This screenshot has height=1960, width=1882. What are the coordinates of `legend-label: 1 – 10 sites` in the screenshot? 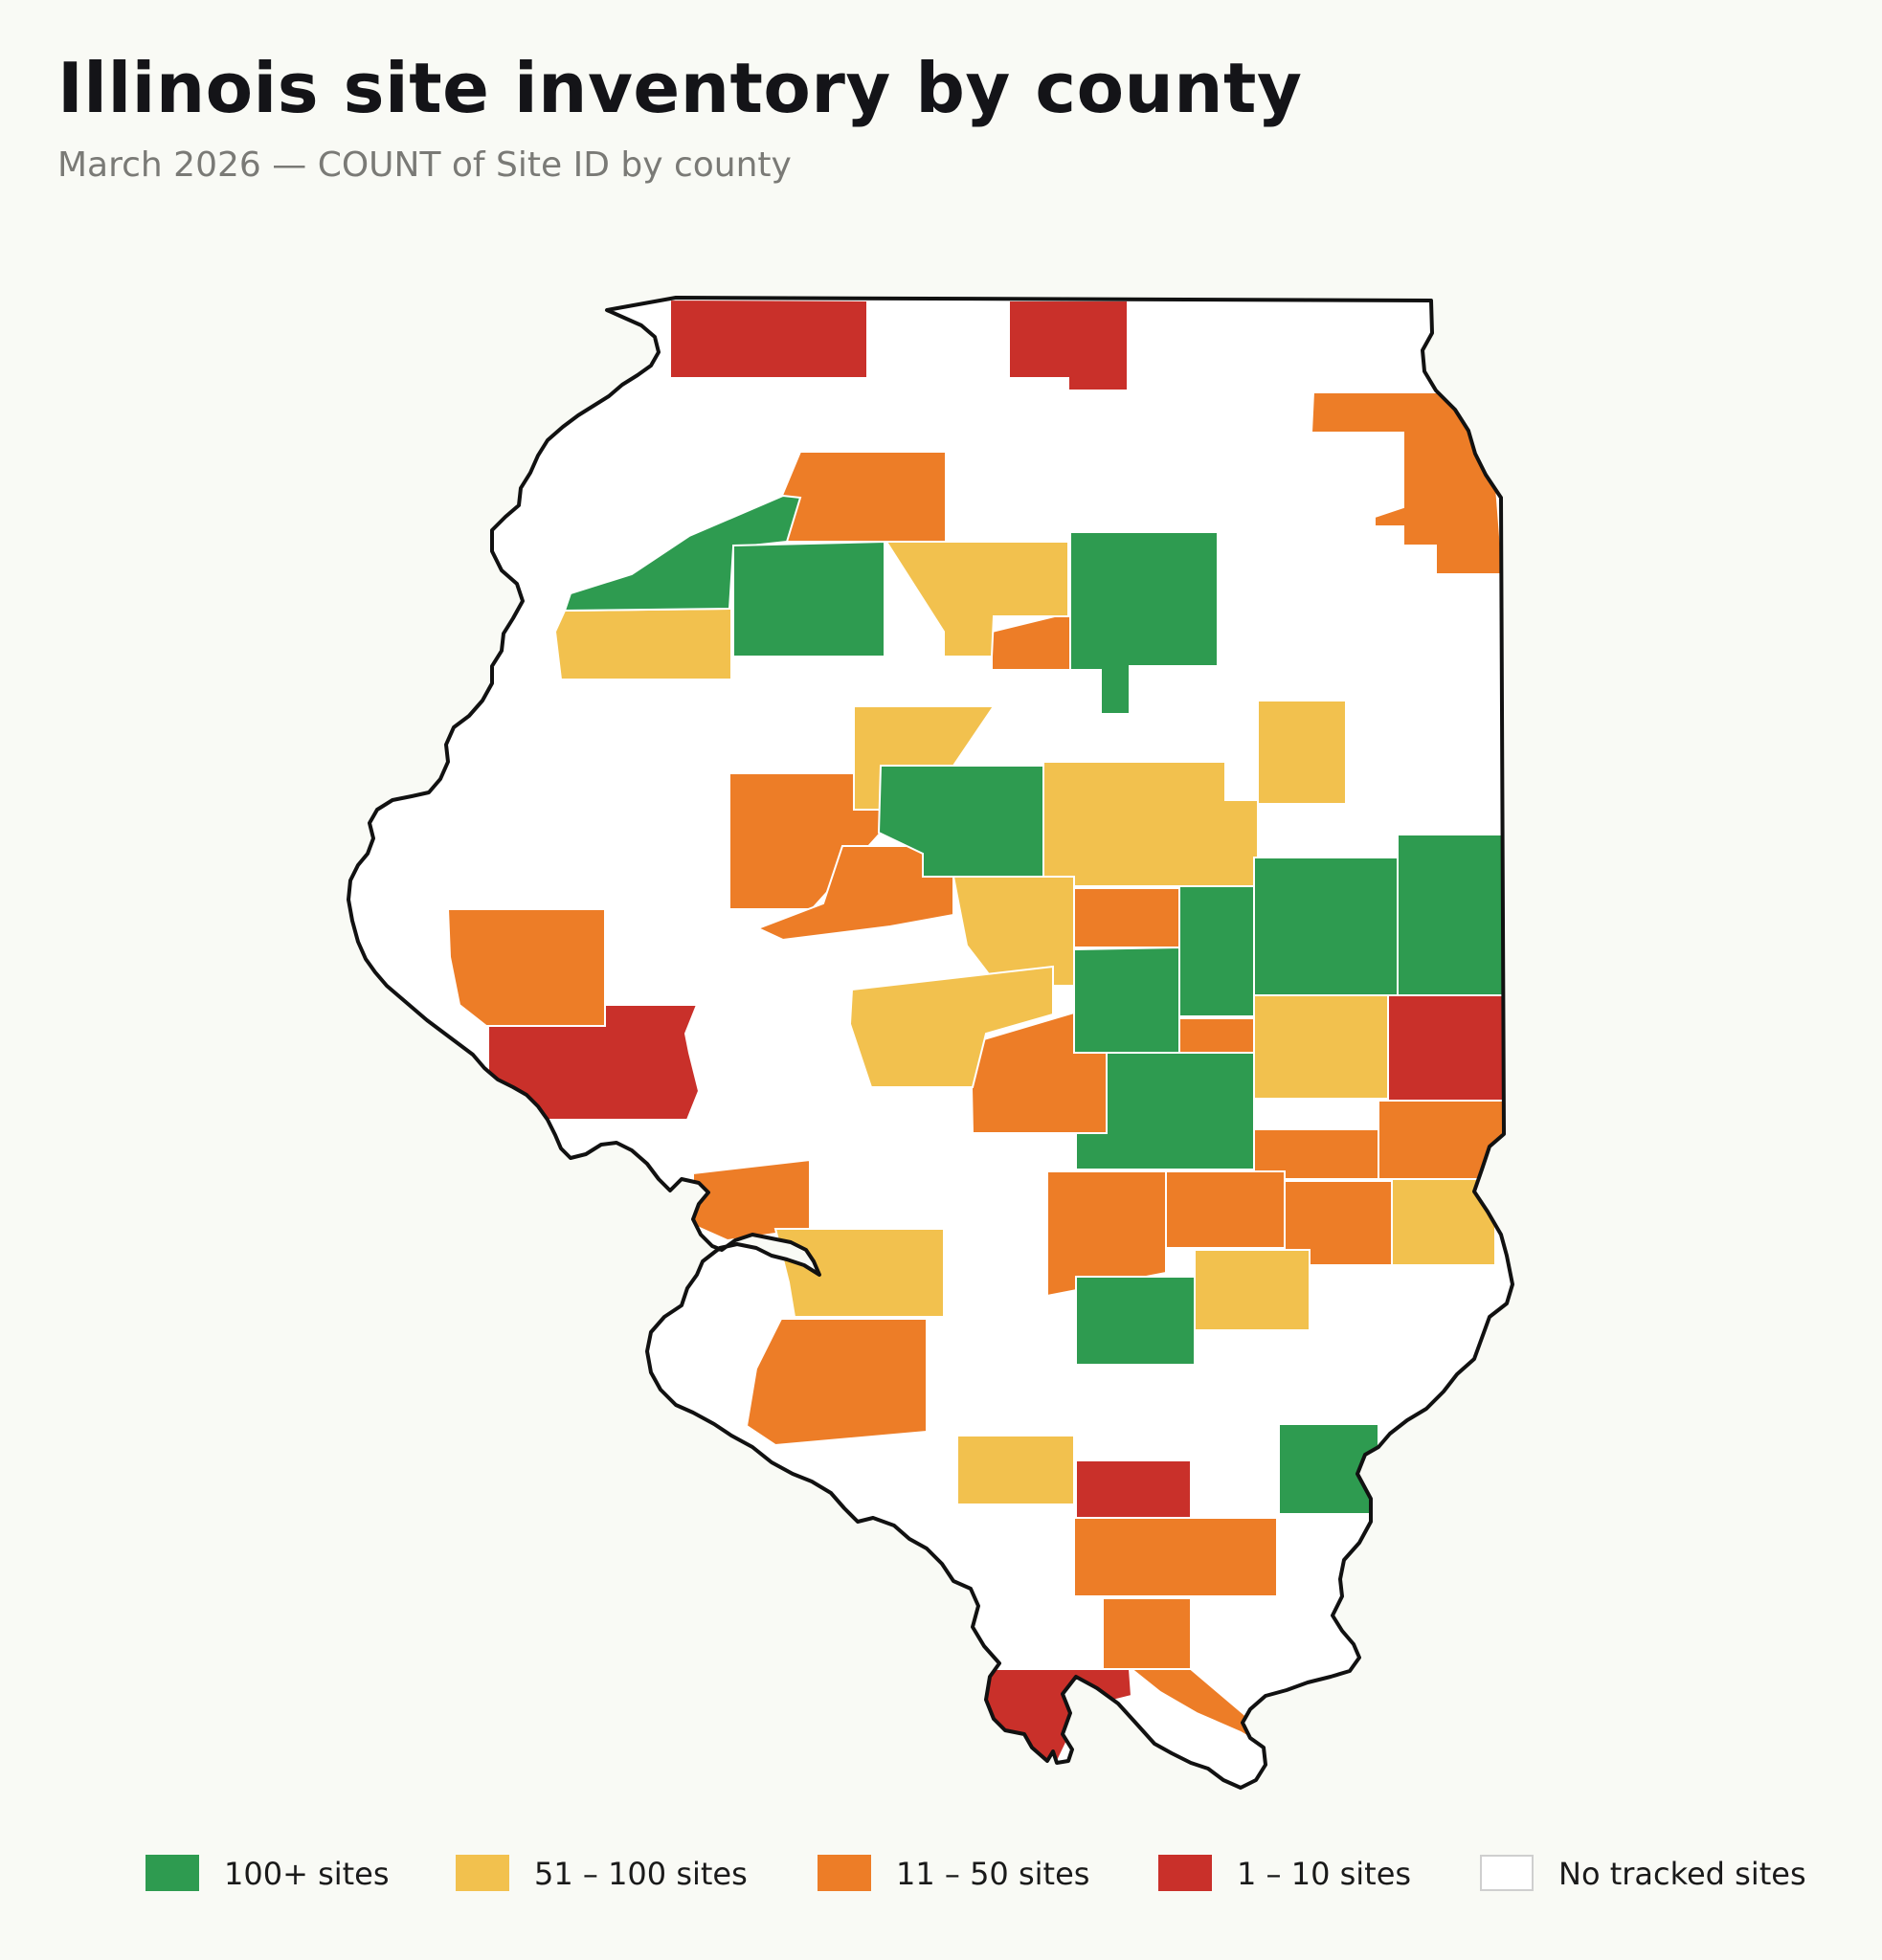 It's located at (1324, 1874).